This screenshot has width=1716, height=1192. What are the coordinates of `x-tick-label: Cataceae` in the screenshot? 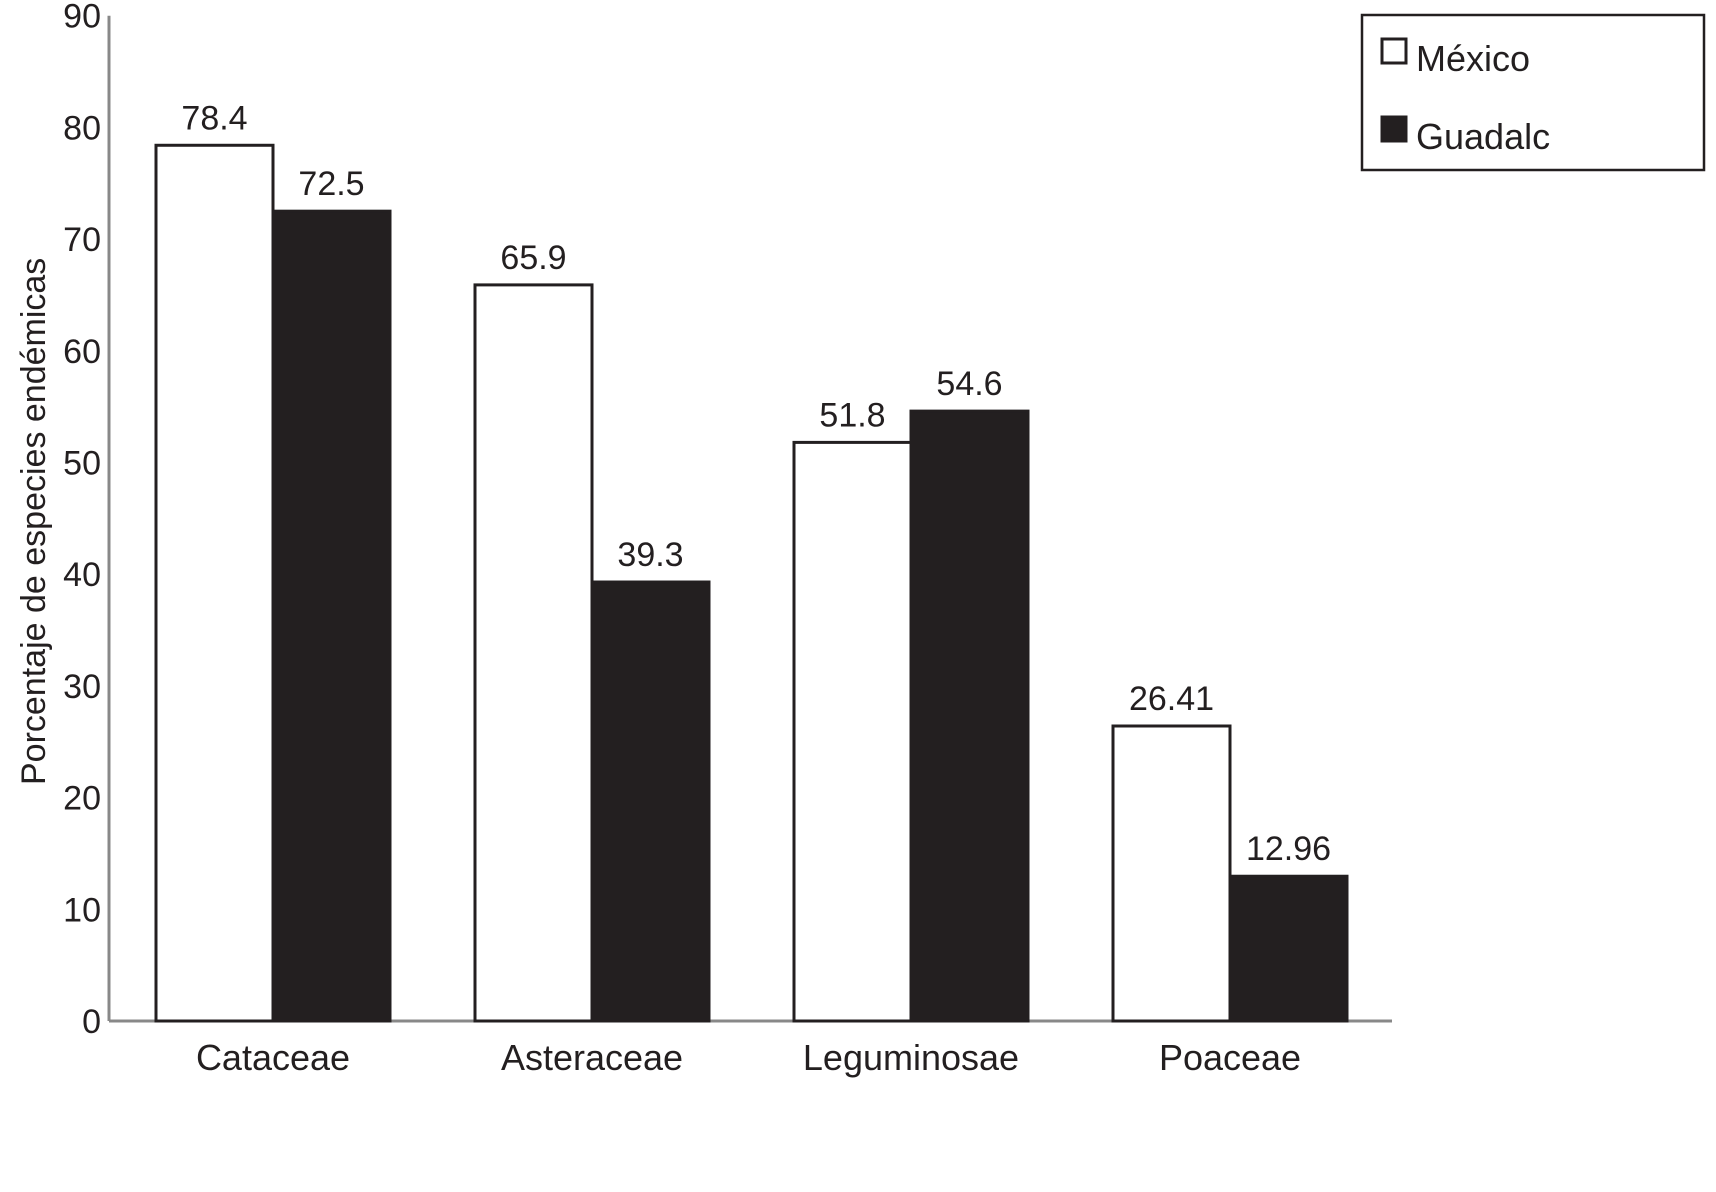 It's located at (273, 1057).